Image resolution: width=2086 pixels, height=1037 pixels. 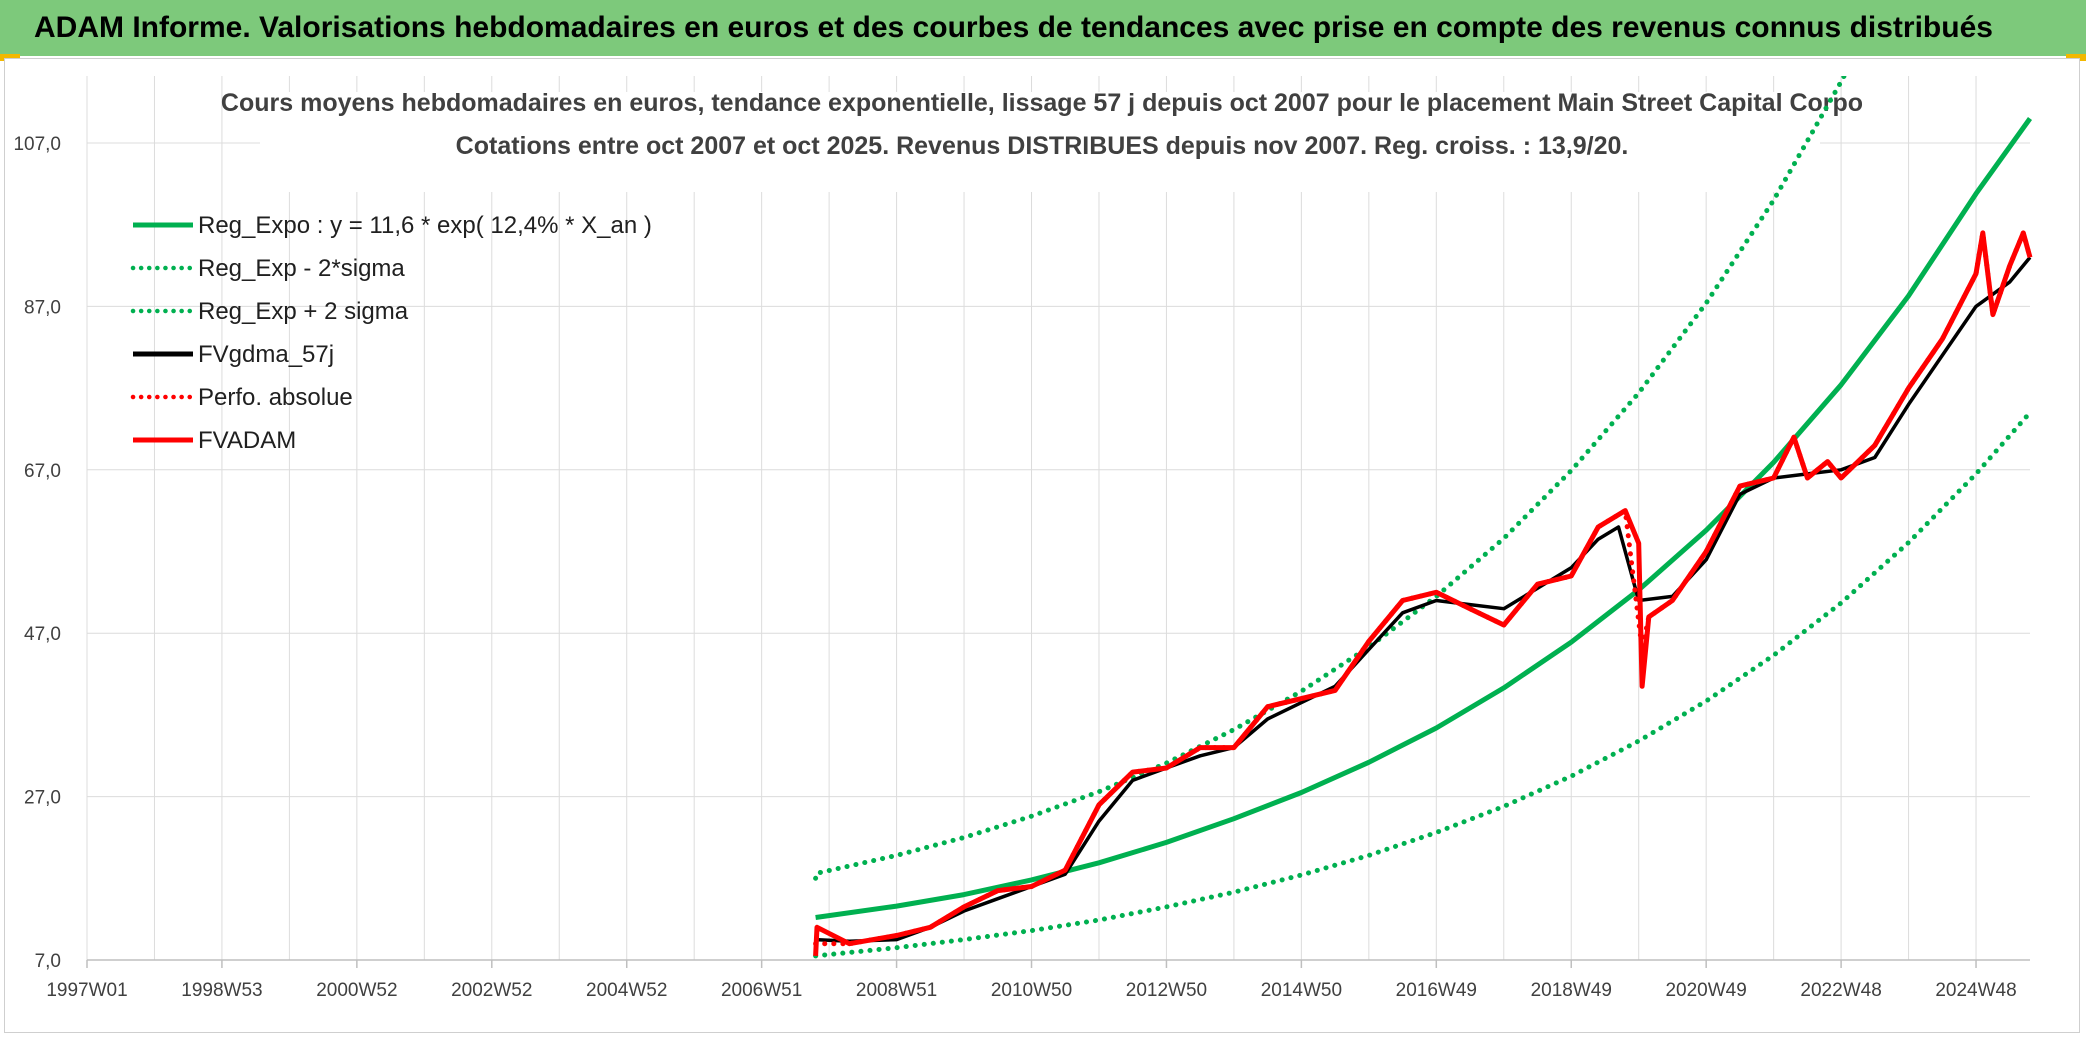 What do you see at coordinates (48, 961) in the screenshot?
I see `y-tick-label: 7,0` at bounding box center [48, 961].